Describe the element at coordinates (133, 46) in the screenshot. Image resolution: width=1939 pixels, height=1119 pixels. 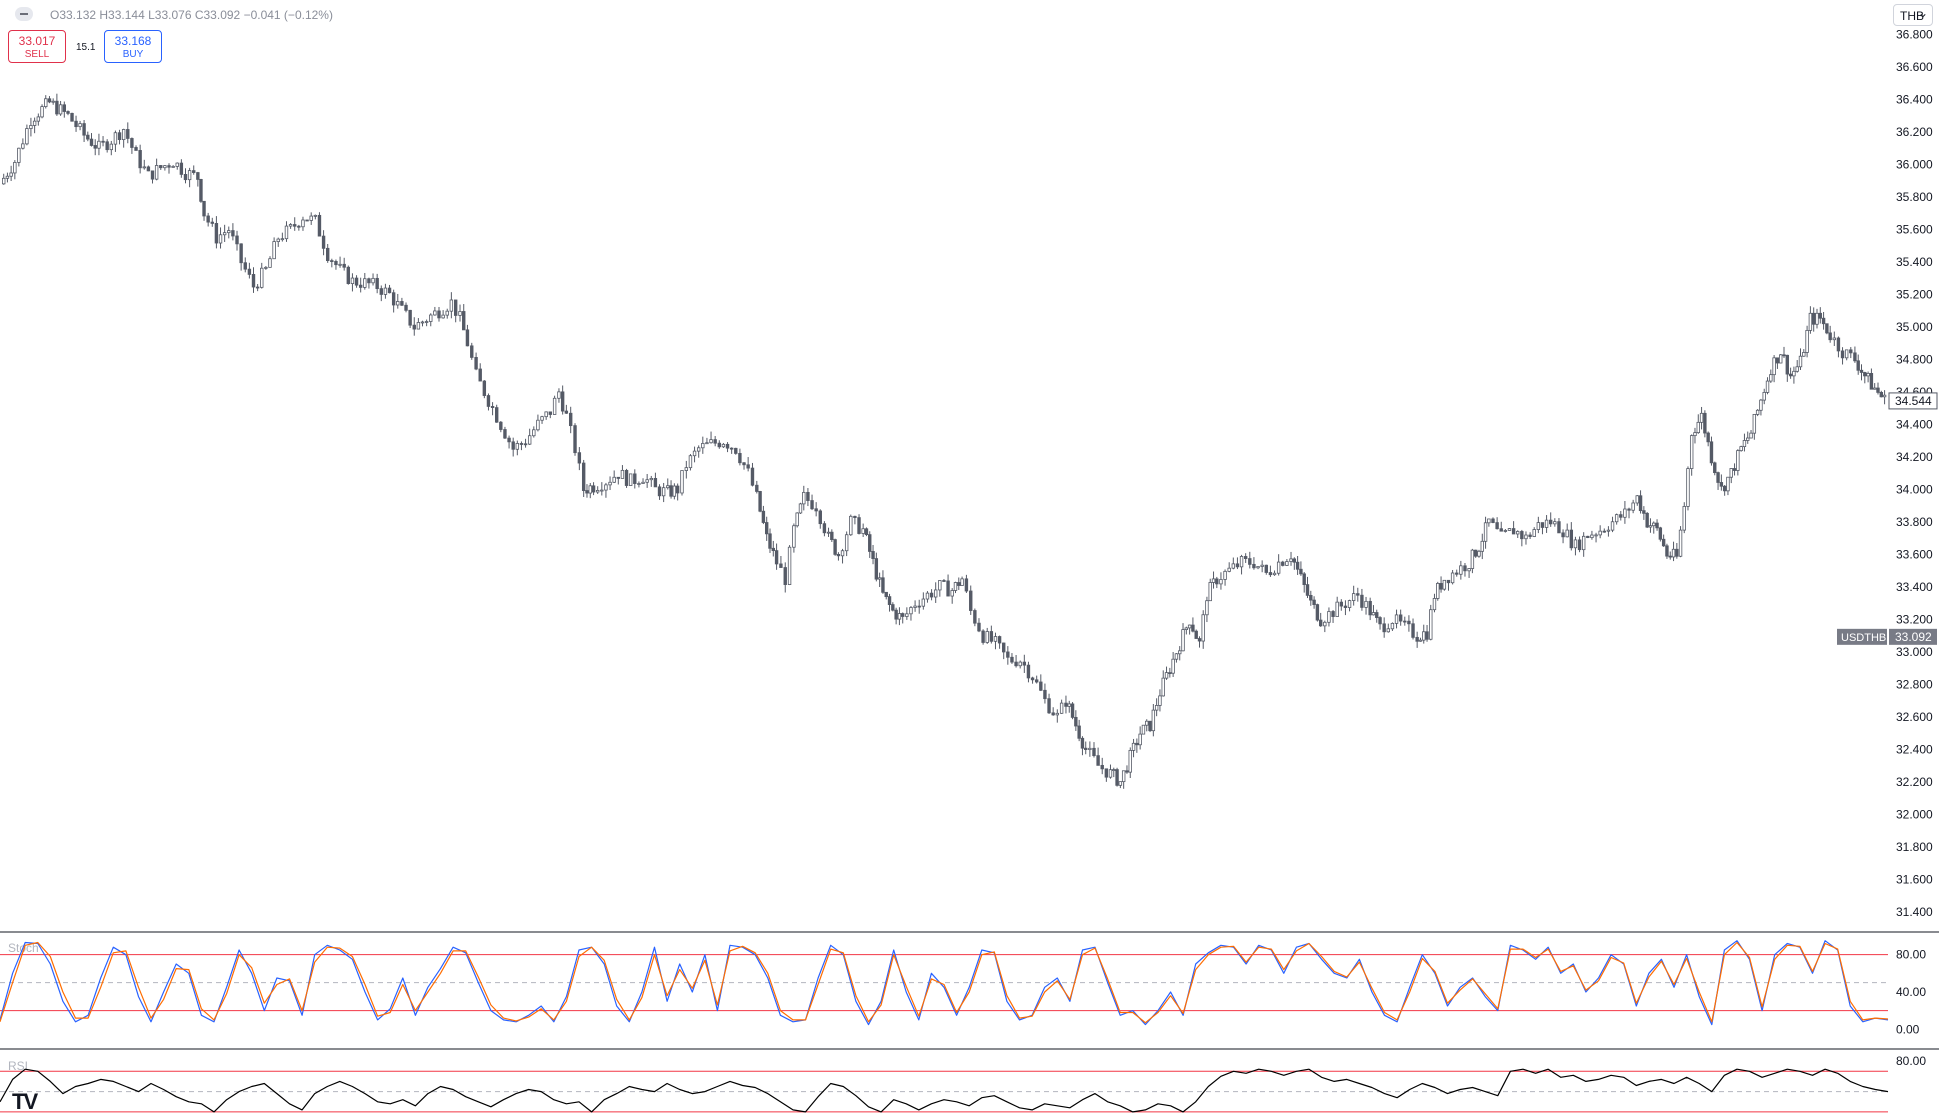
I see `buy-button: 33.168 BUY` at that location.